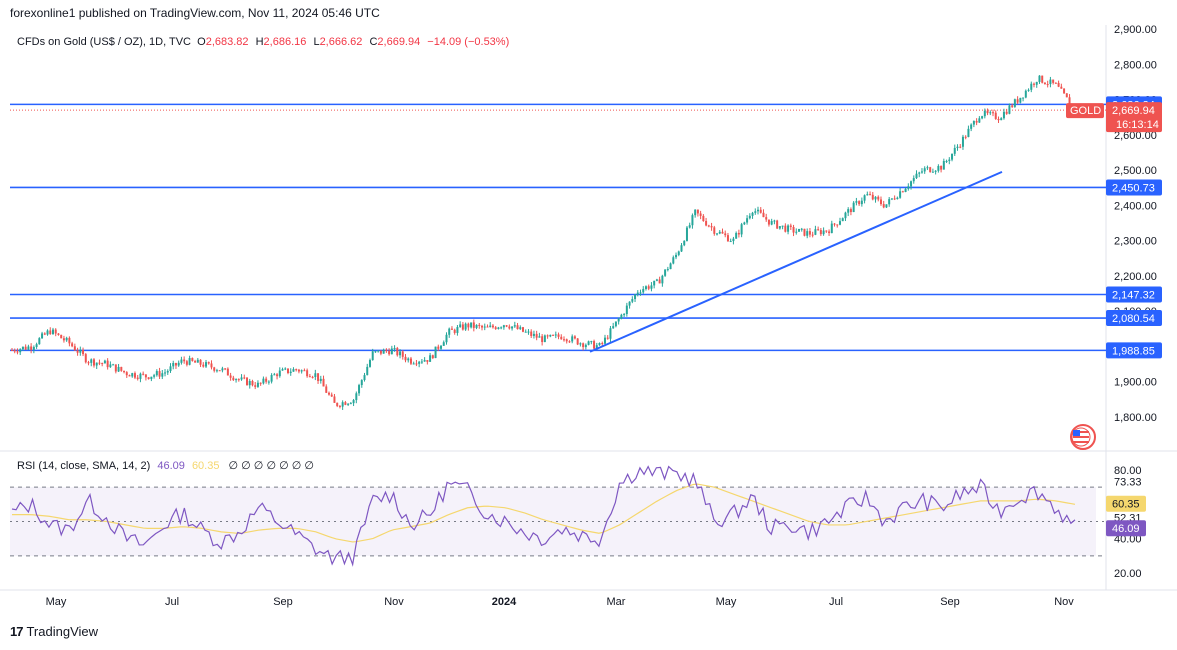 The image size is (1177, 650). Describe the element at coordinates (104, 42) in the screenshot. I see `symbol-name: CFDs on Gold (US$ / OZ), 1D, TVC` at that location.